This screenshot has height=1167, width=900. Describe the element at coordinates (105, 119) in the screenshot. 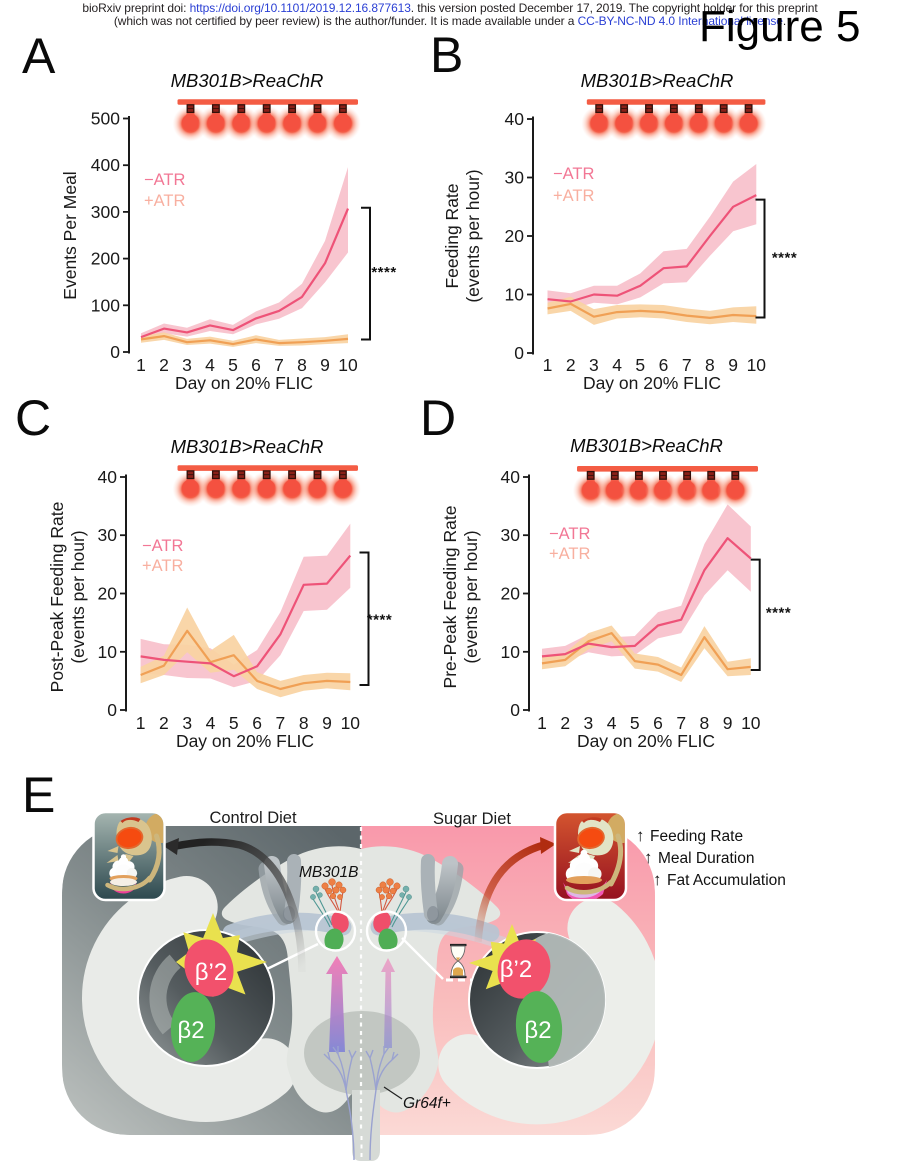

I see `svg-text: 500` at that location.